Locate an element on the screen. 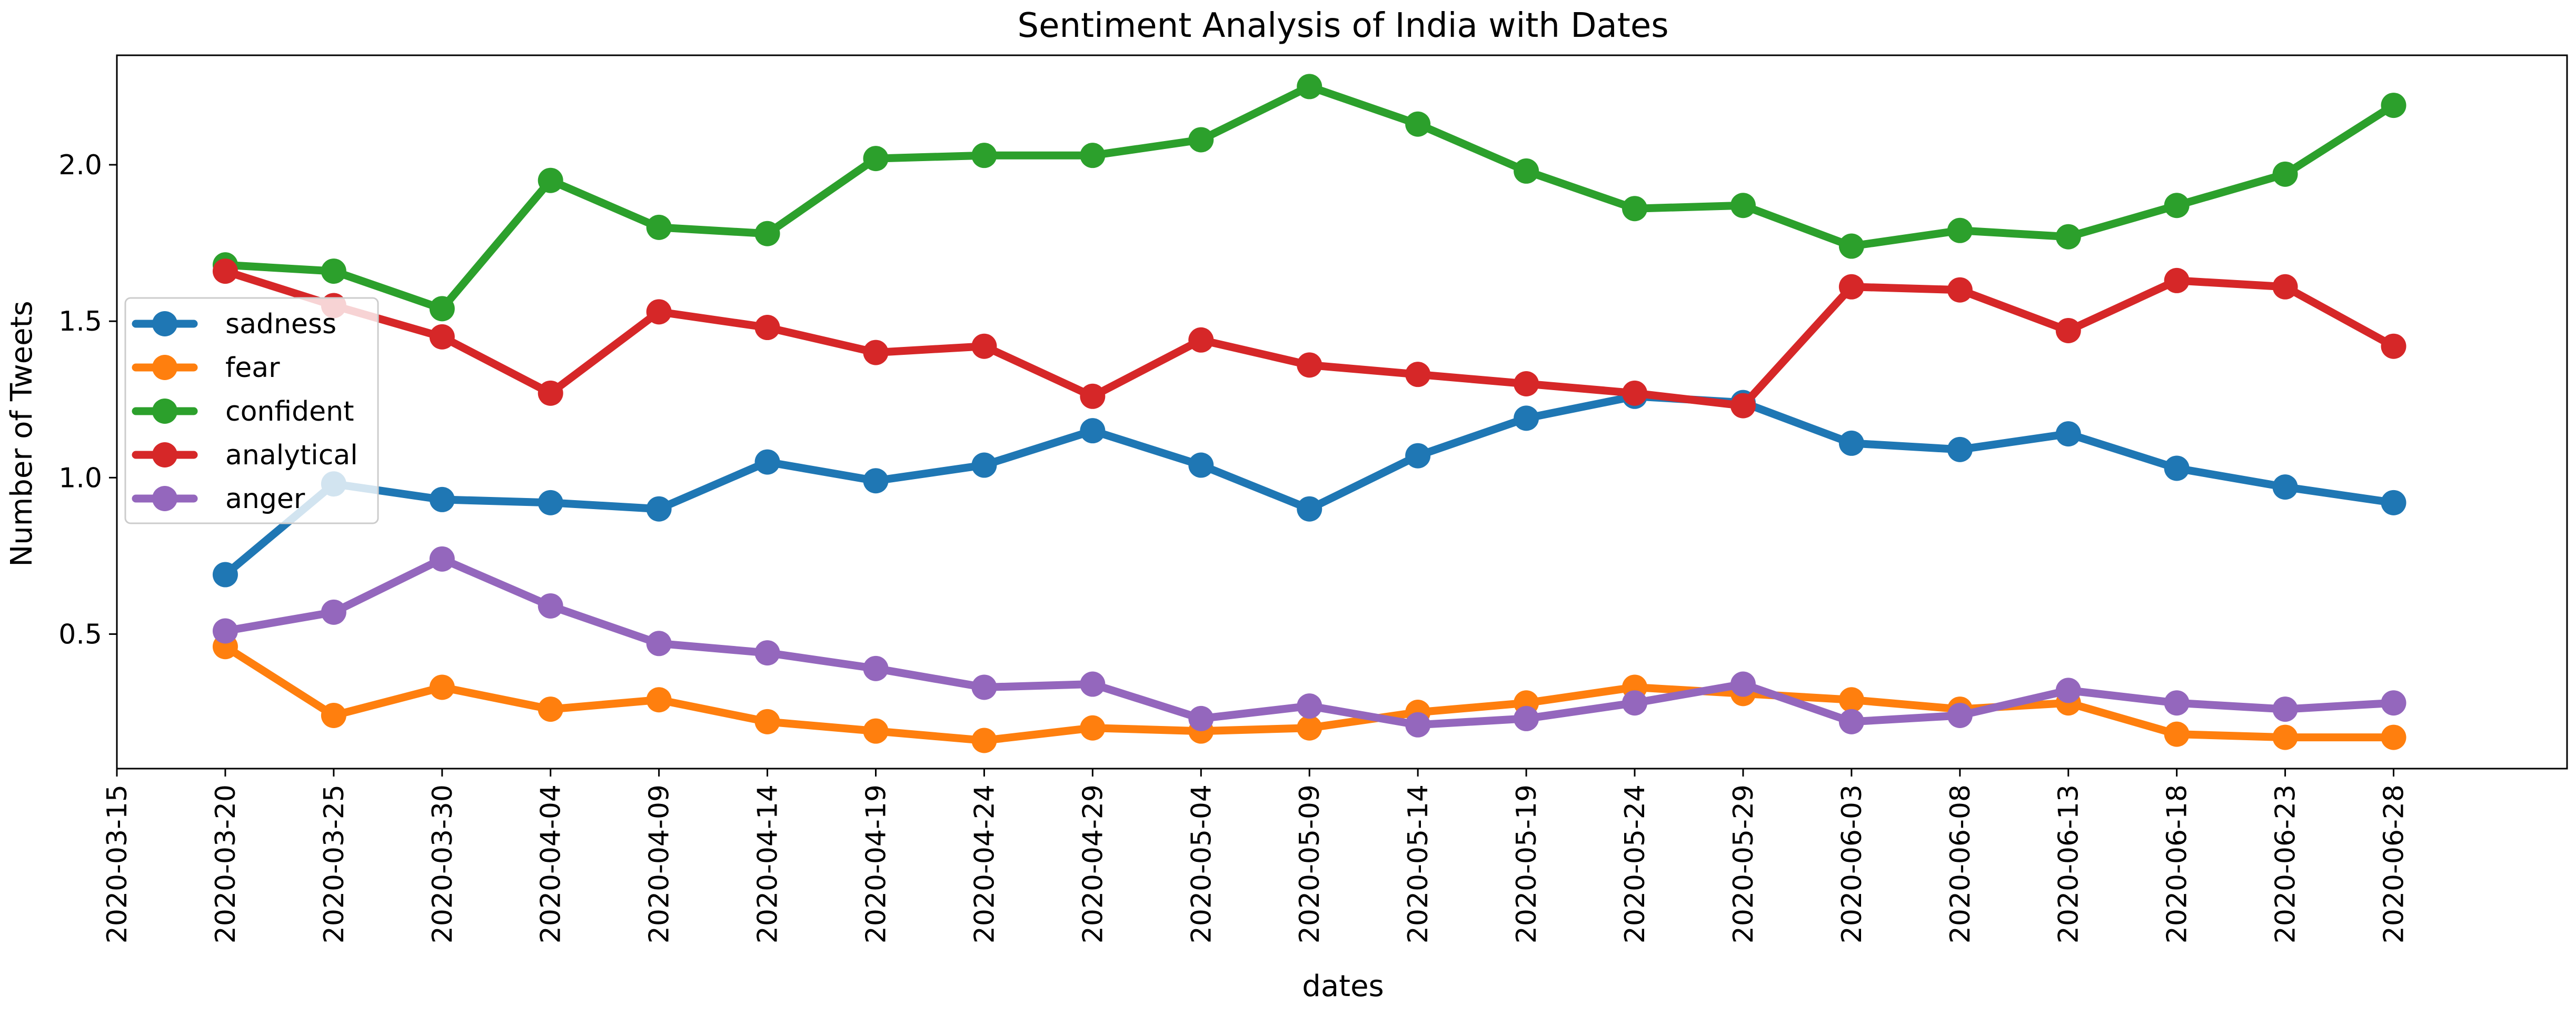 This screenshot has height=1015, width=2576. x-tick-label: 2020-04-24 is located at coordinates (984, 863).